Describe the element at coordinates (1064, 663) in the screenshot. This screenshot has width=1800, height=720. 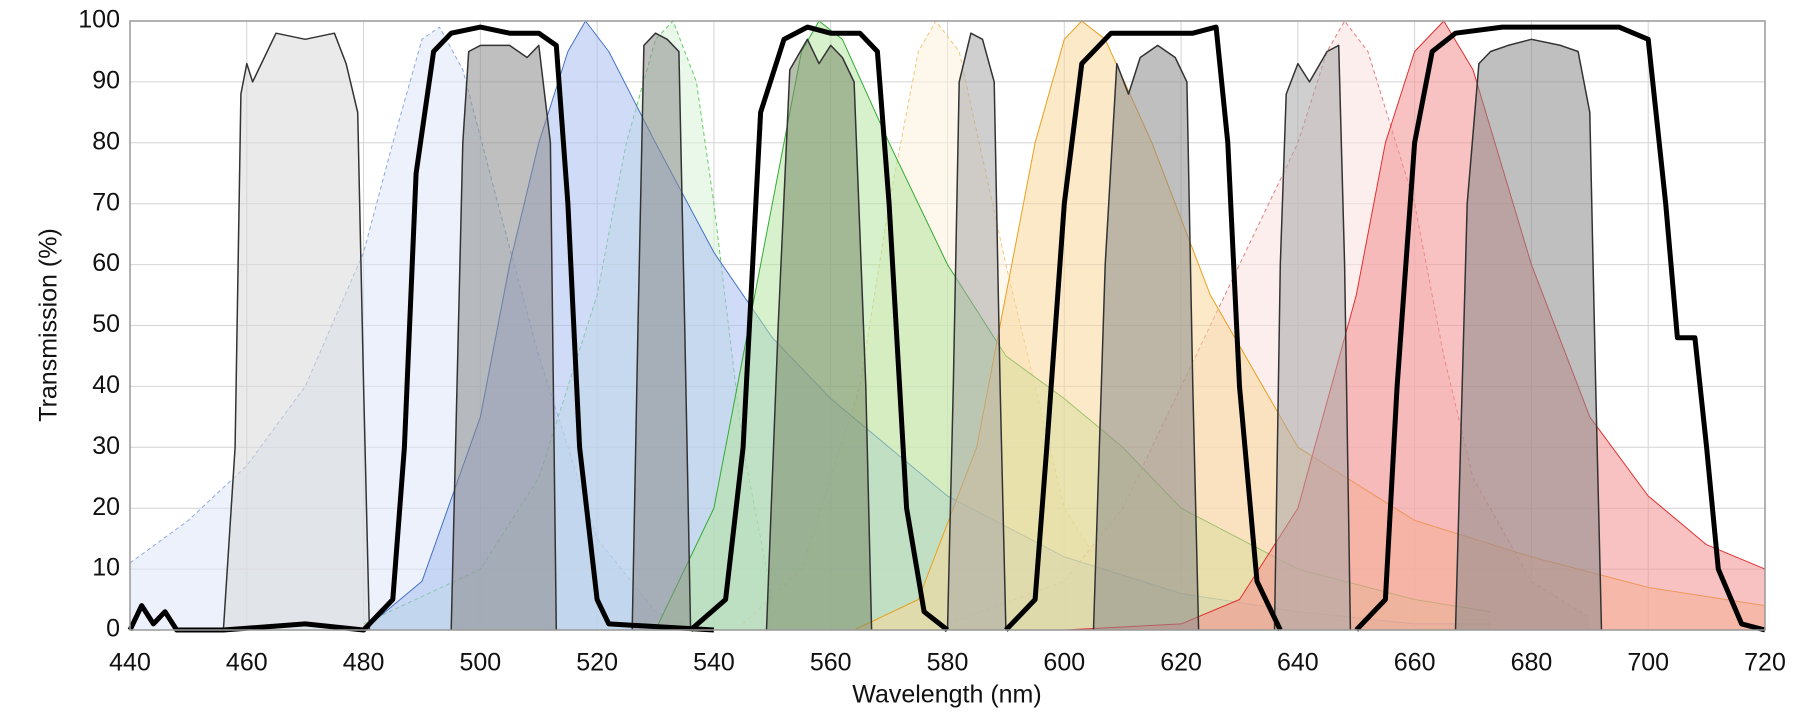
I see `x-tick-label: 600` at that location.